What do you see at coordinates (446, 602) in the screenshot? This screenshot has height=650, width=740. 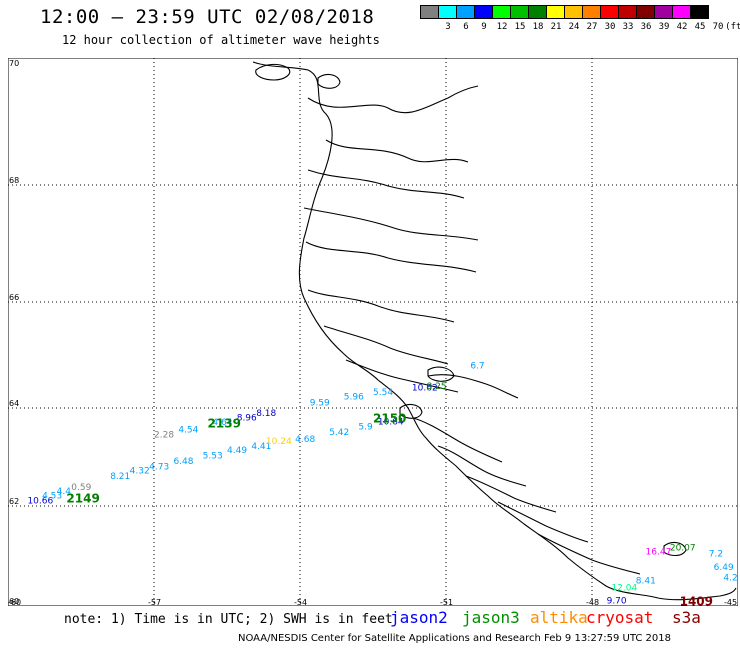 I see `longitude-tick-label: -51` at bounding box center [446, 602].